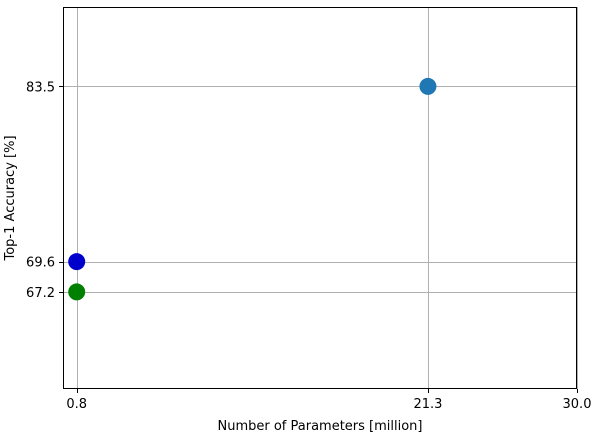 This screenshot has width=595, height=435. I want to click on y-axis-label: Top-1 Accuracy [%], so click(10, 198).